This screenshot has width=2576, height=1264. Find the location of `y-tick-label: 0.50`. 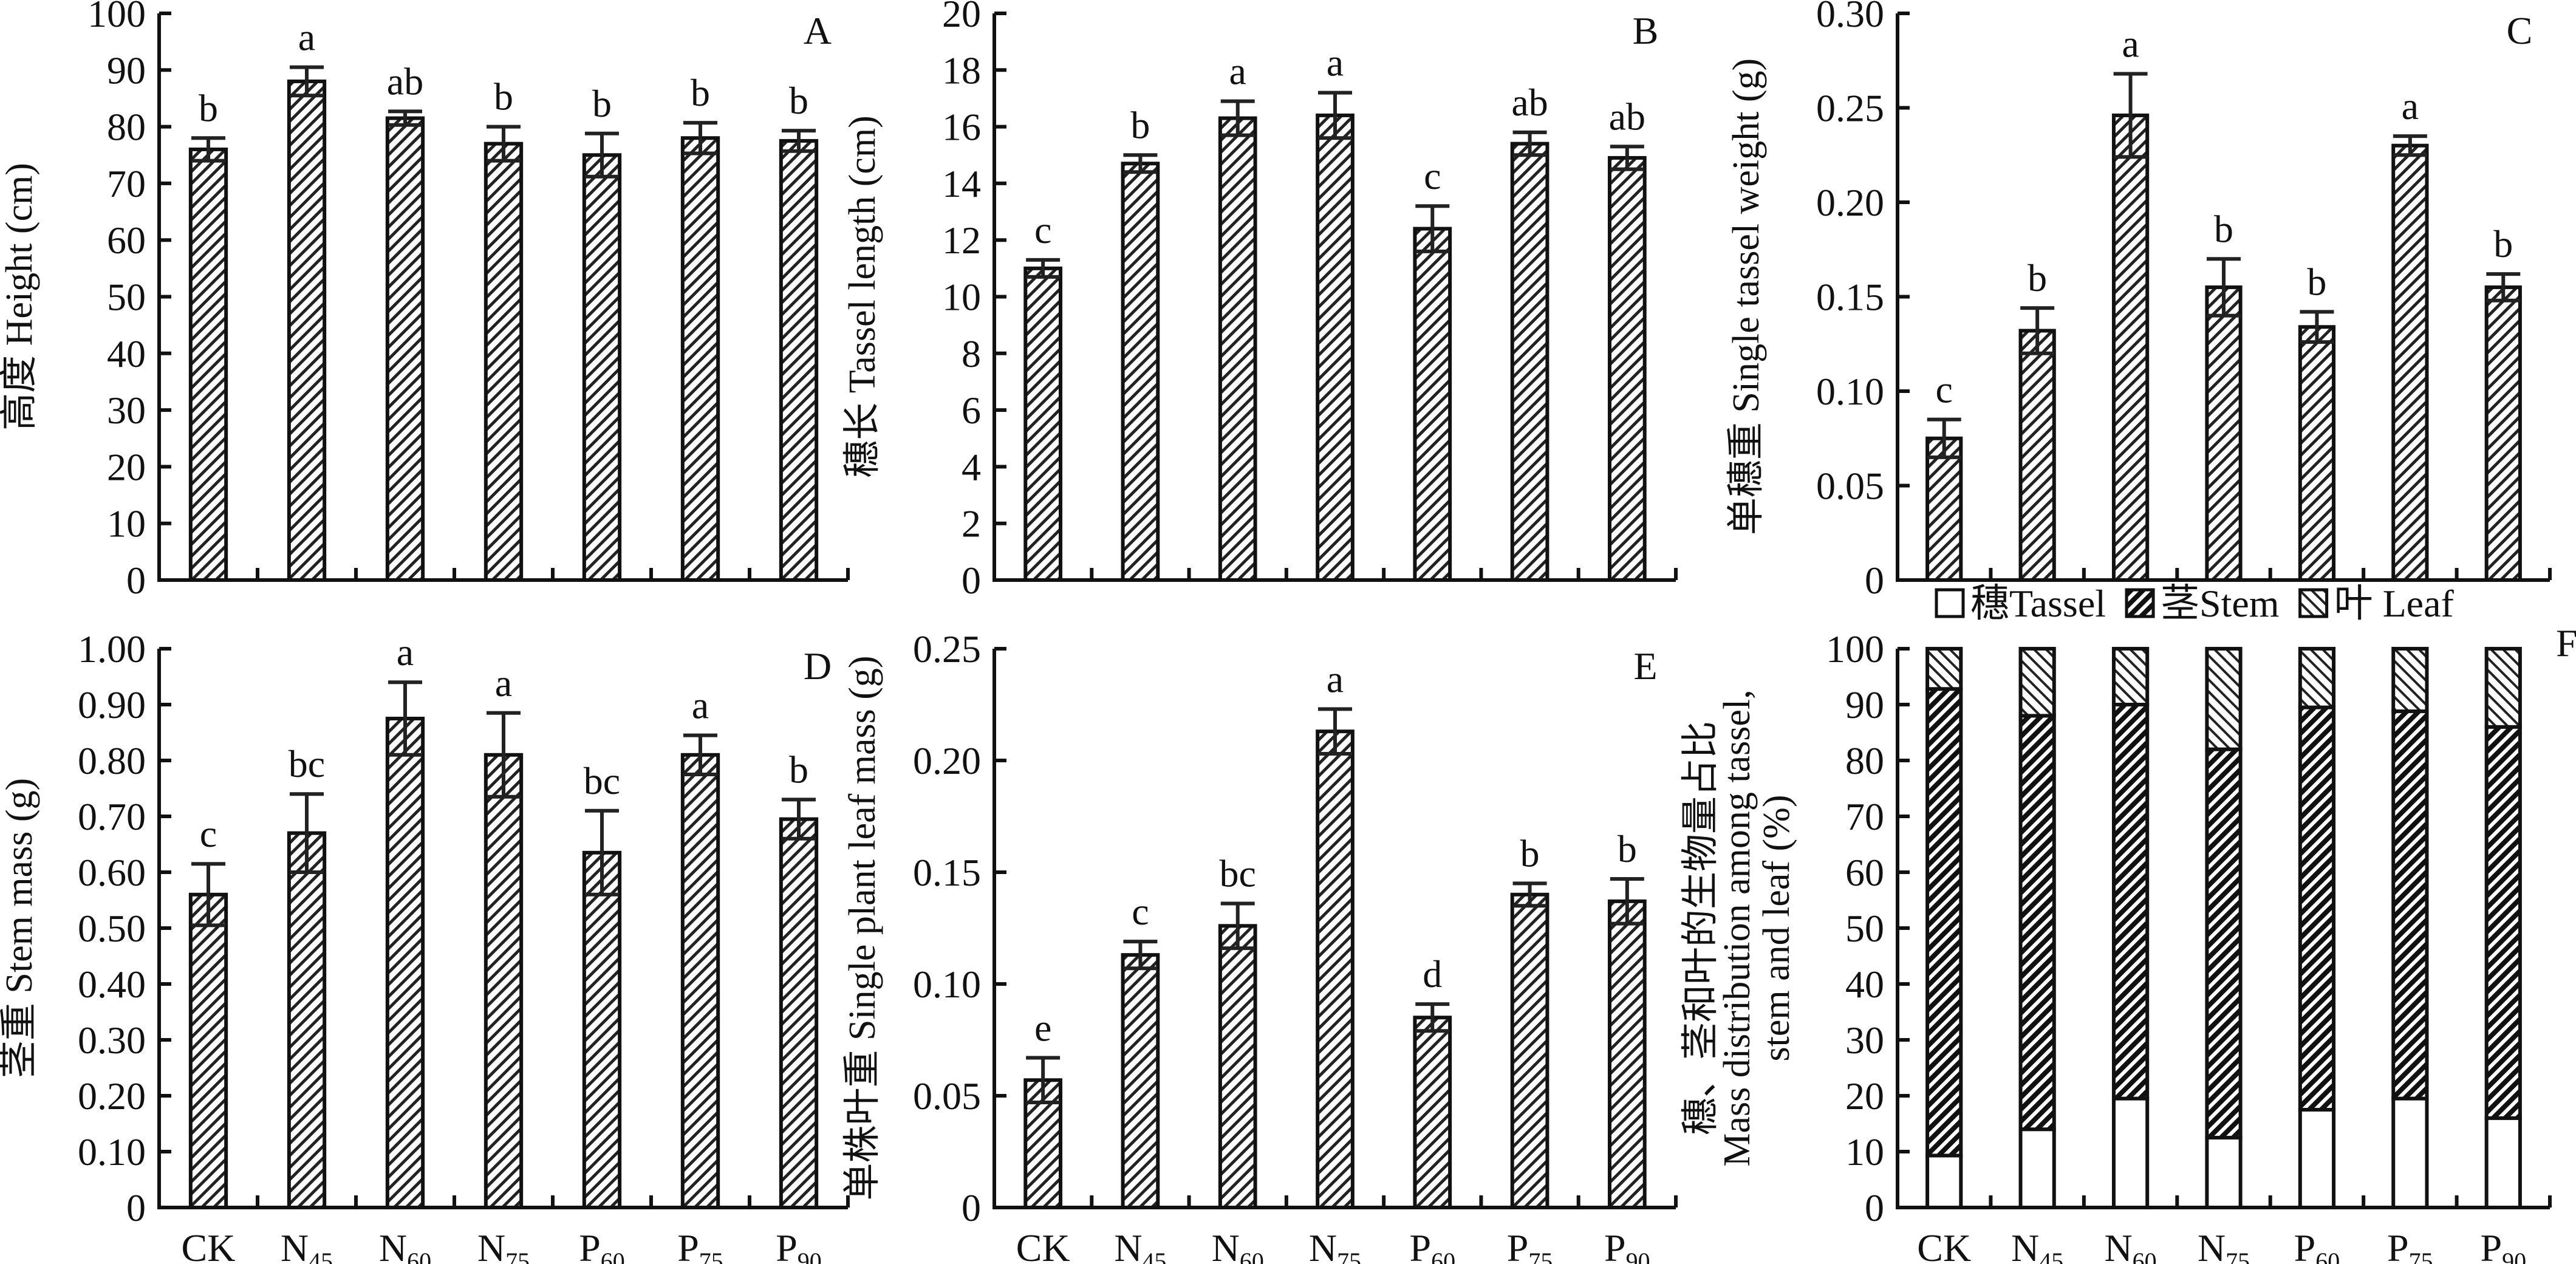

y-tick-label: 0.50 is located at coordinates (112, 928).